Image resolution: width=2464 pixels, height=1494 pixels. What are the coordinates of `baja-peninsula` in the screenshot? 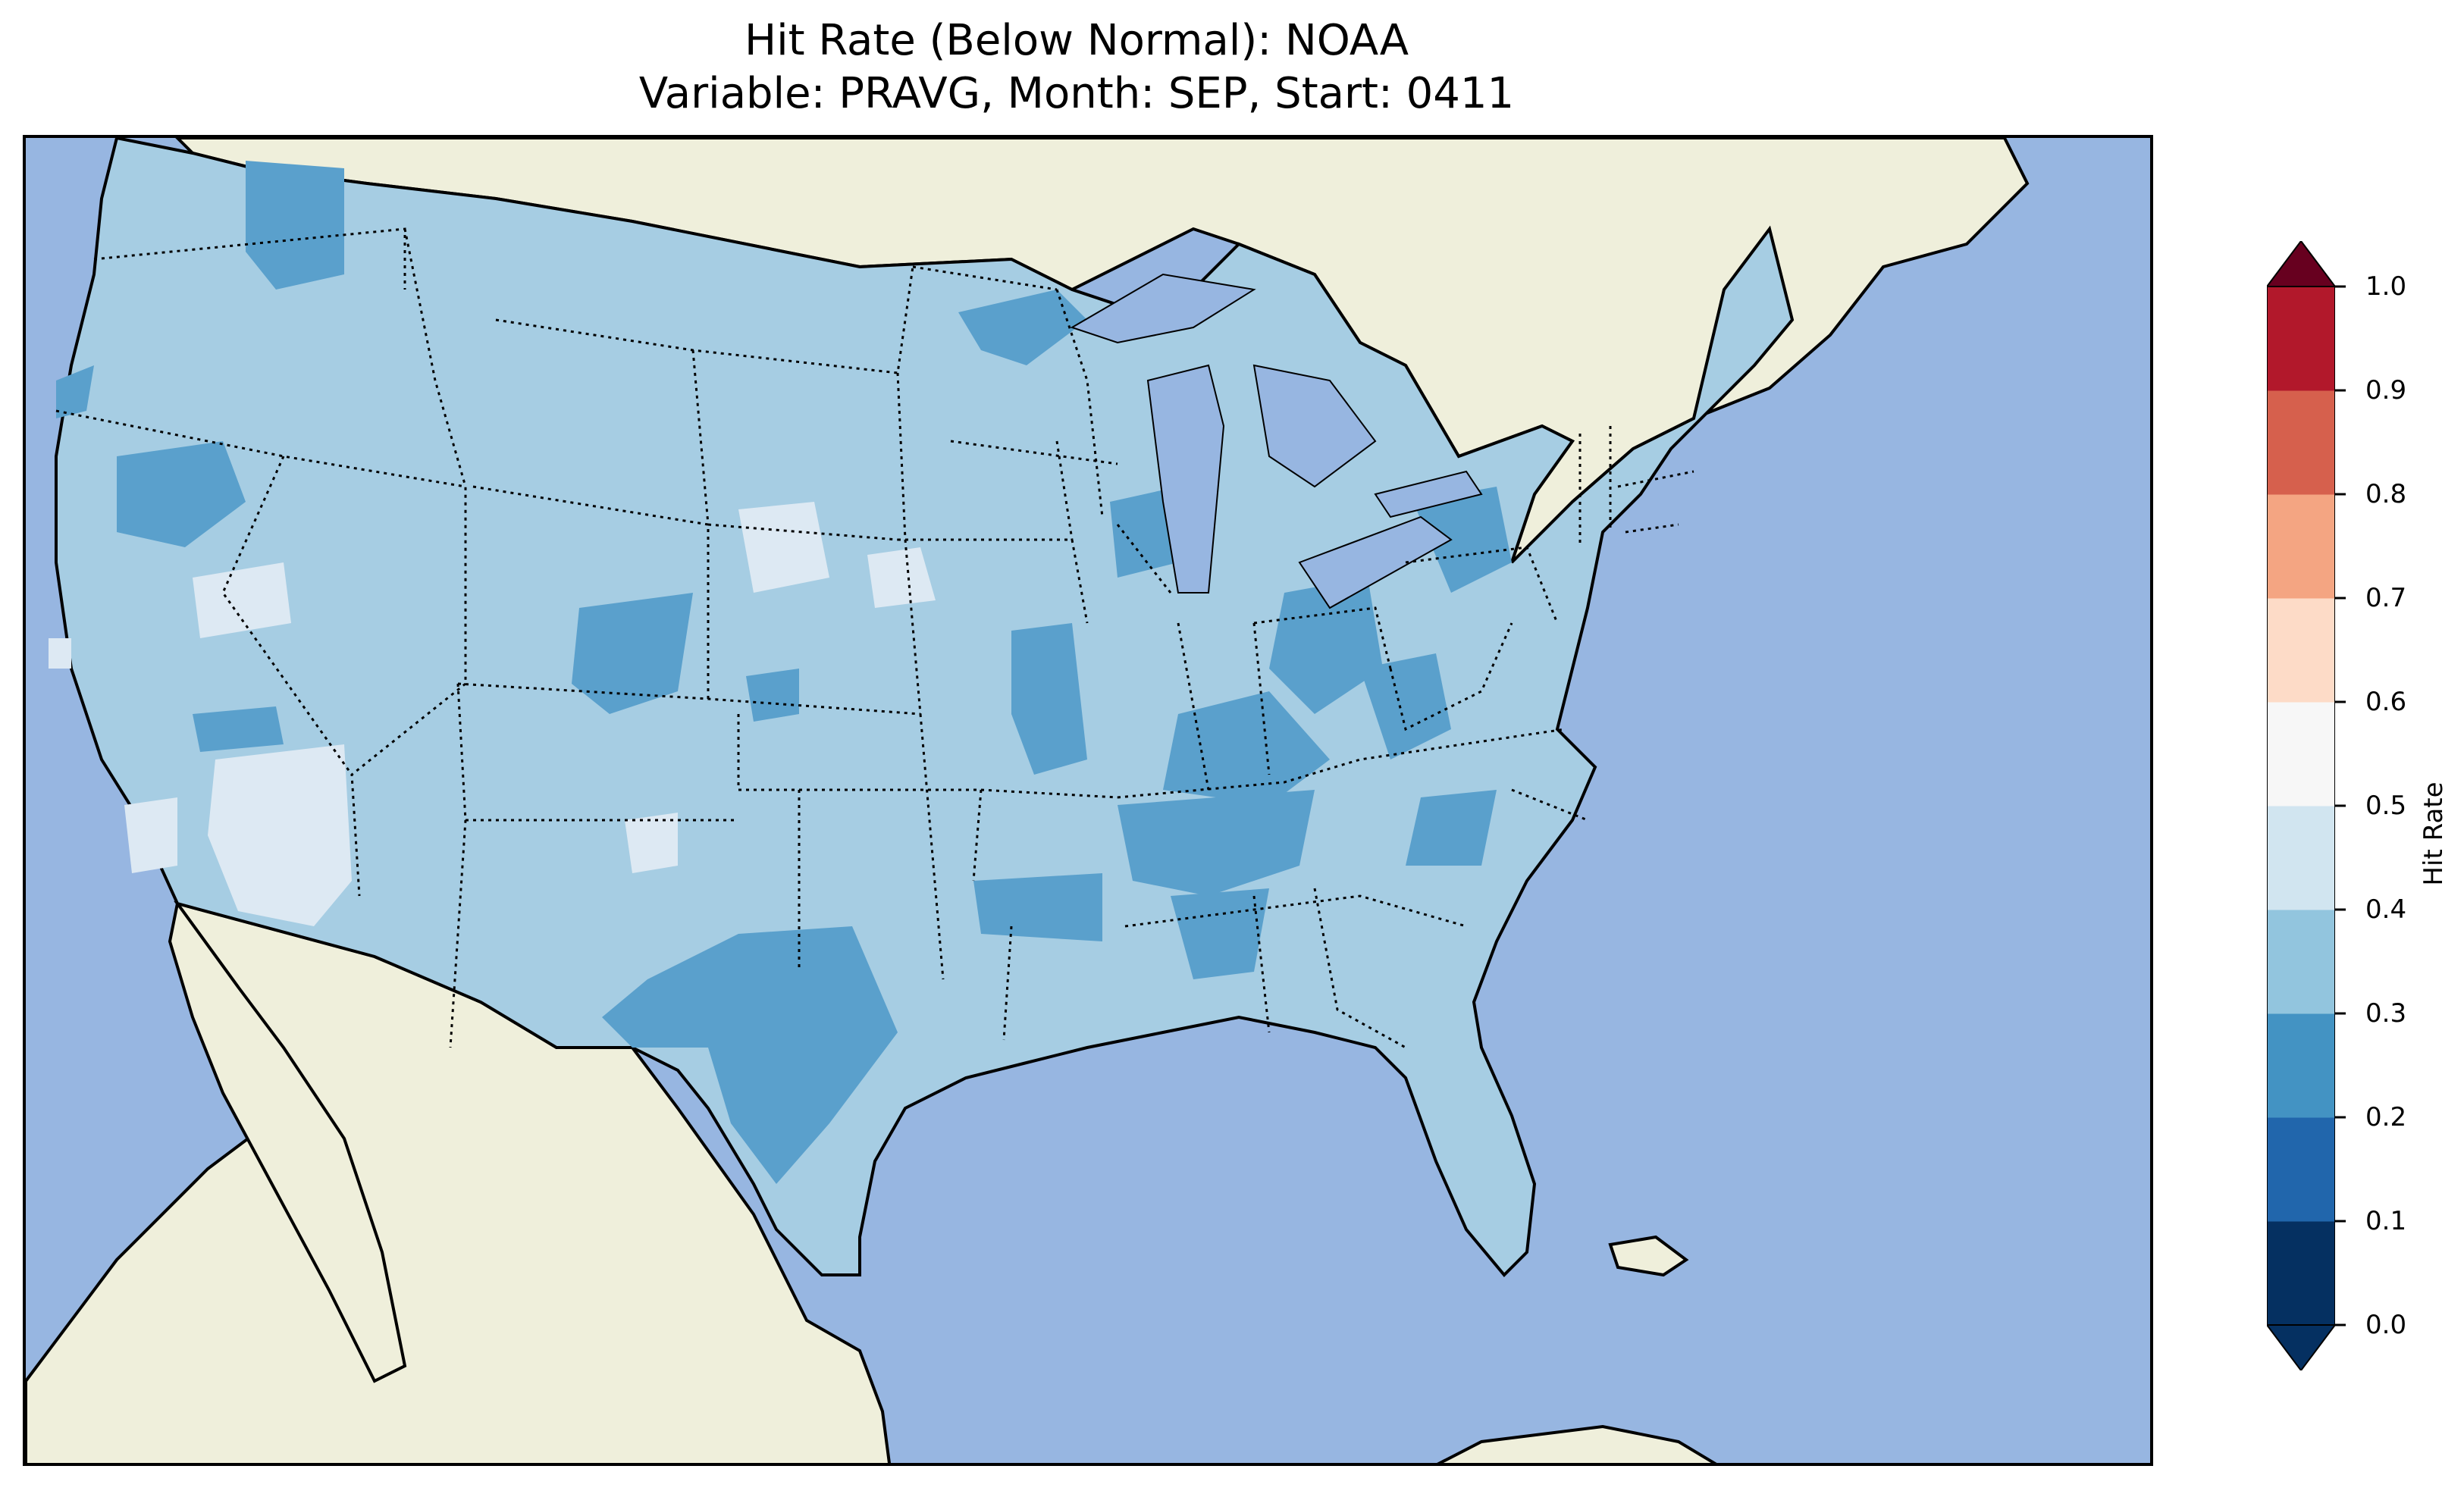 It's located at (287, 1141).